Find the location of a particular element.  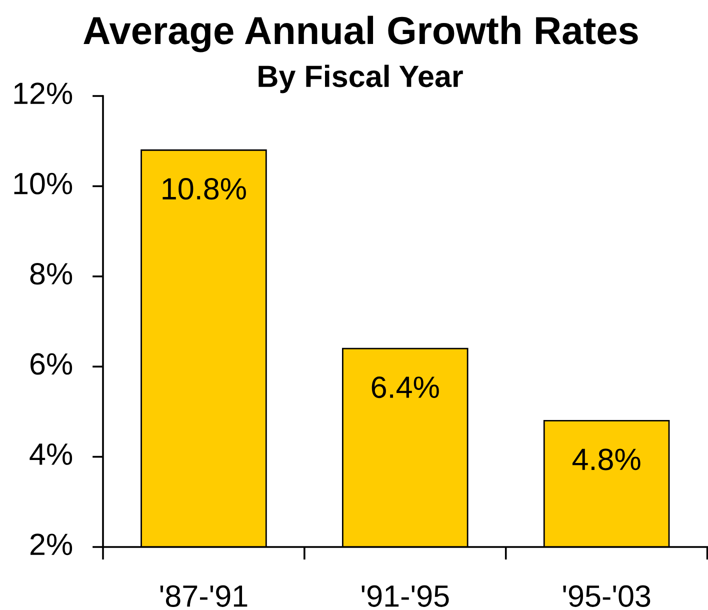

y-tick-label: 12% is located at coordinates (43, 93).